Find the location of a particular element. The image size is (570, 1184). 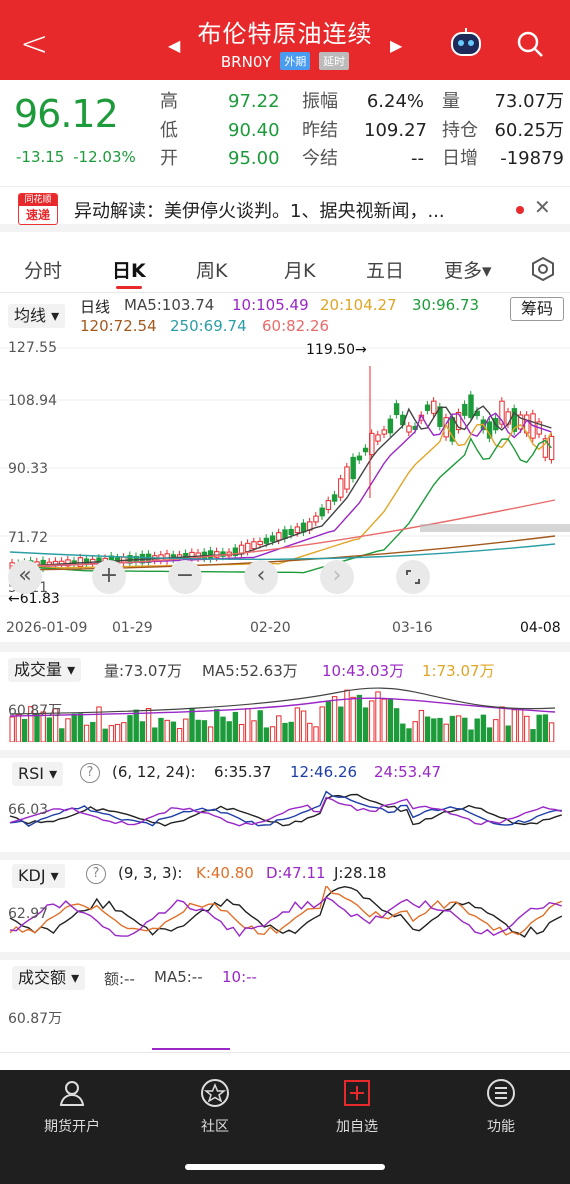

open-interest-label: 持仓 is located at coordinates (460, 130).